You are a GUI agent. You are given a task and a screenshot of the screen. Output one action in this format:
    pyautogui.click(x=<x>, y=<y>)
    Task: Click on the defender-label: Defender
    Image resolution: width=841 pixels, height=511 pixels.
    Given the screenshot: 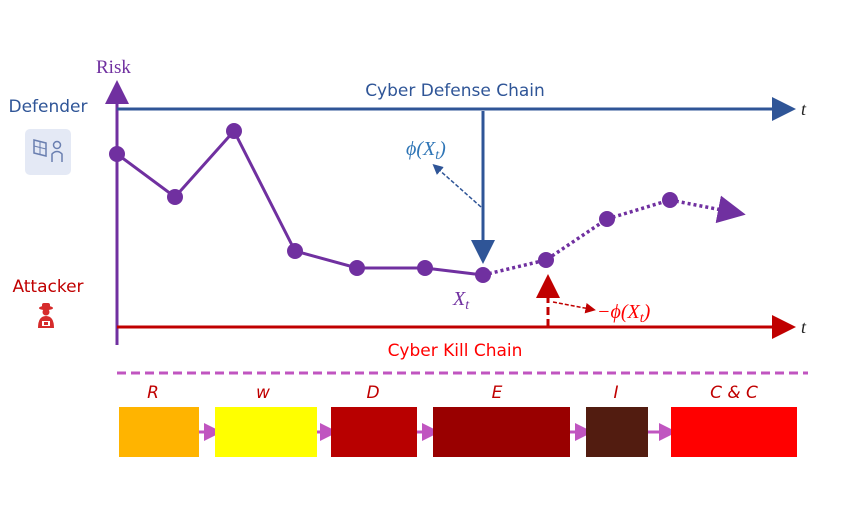 What is the action you would take?
    pyautogui.click(x=47, y=107)
    